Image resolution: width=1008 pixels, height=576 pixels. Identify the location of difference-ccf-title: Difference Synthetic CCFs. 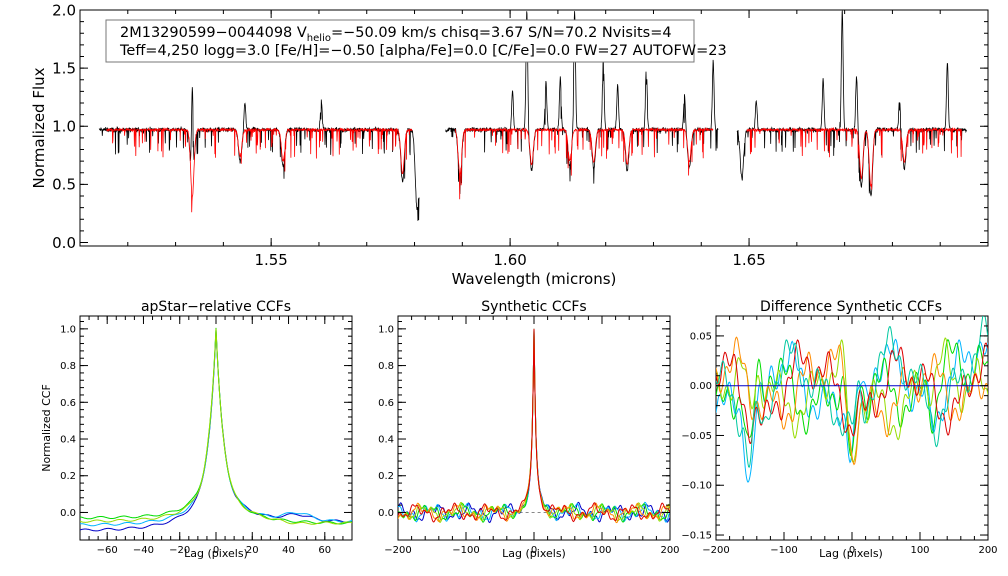
(851, 307).